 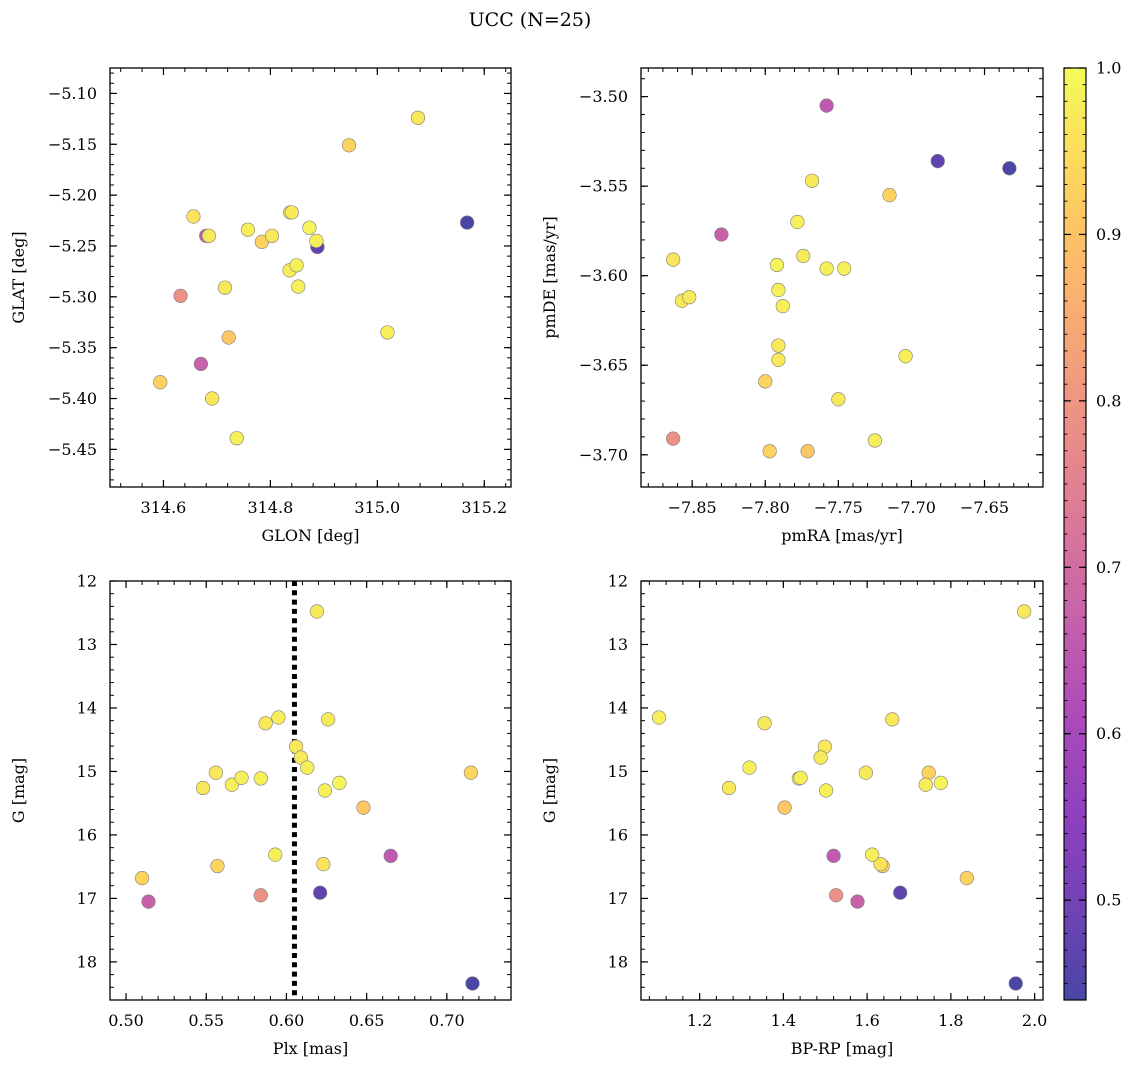 I want to click on colorbar-tick-label: 0.8, so click(x=1108, y=400).